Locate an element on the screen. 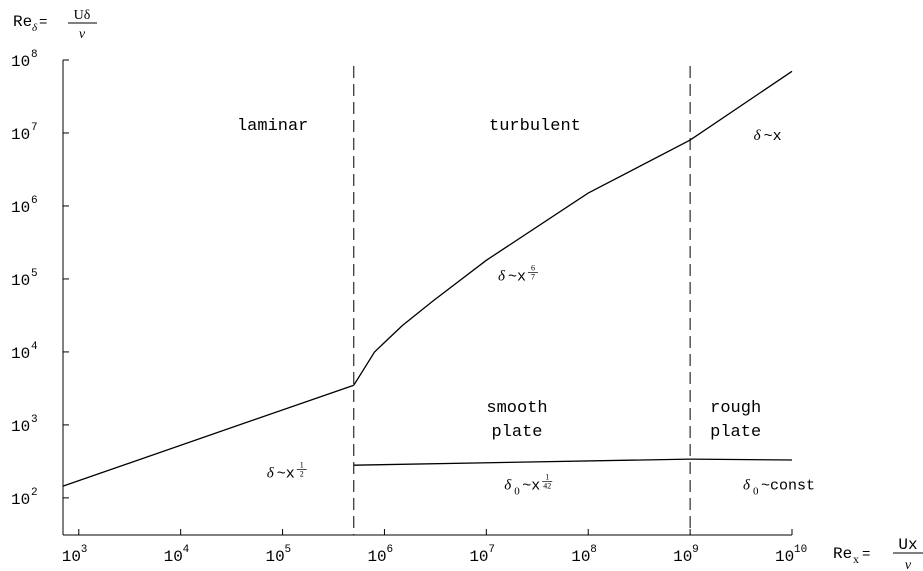 This screenshot has height=571, width=923. y-tick-label-exp: 2 is located at coordinates (34, 493).